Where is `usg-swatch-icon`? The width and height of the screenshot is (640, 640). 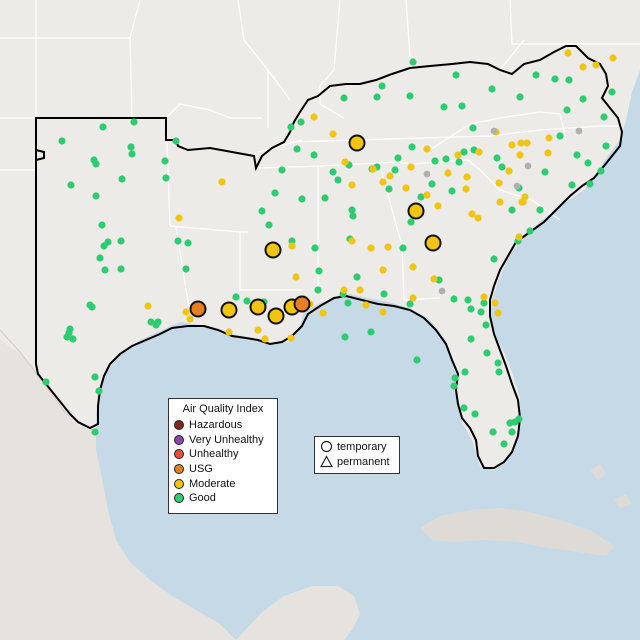
usg-swatch-icon is located at coordinates (179, 469).